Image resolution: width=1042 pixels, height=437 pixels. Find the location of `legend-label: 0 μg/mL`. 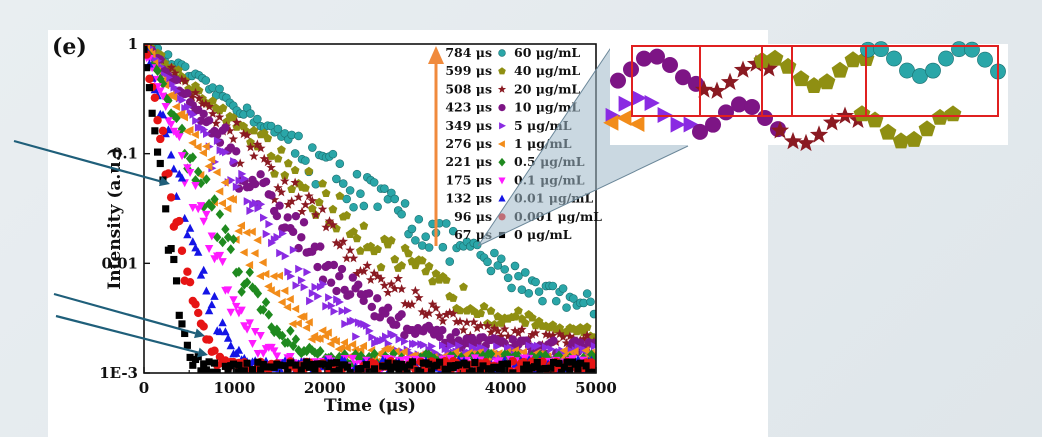

legend-label: 0 μg/mL is located at coordinates (543, 234).